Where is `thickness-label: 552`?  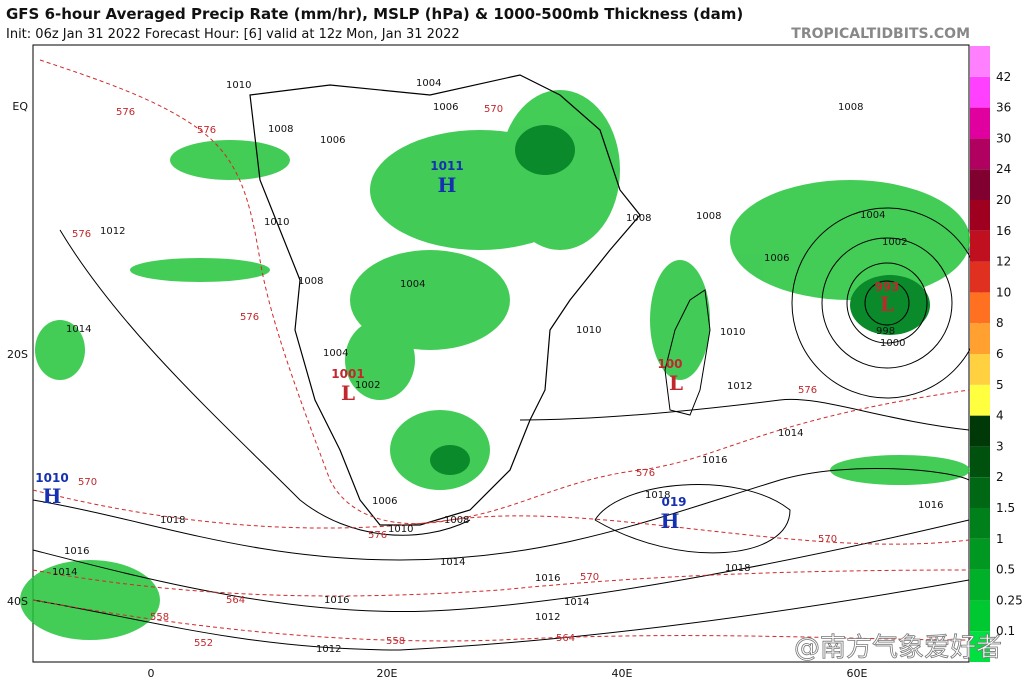 thickness-label: 552 is located at coordinates (203, 643).